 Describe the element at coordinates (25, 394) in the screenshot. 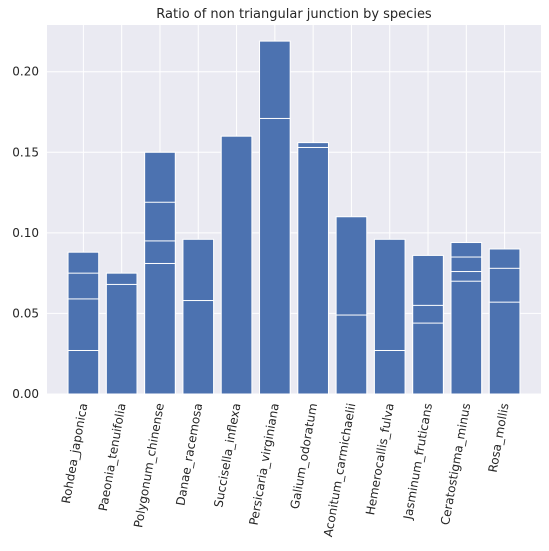

I see `y-tick-label: 0.00` at that location.